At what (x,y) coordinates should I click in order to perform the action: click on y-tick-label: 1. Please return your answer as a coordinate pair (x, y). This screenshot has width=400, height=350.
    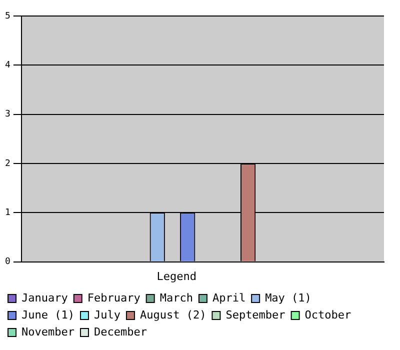
    Looking at the image, I should click on (7, 213).